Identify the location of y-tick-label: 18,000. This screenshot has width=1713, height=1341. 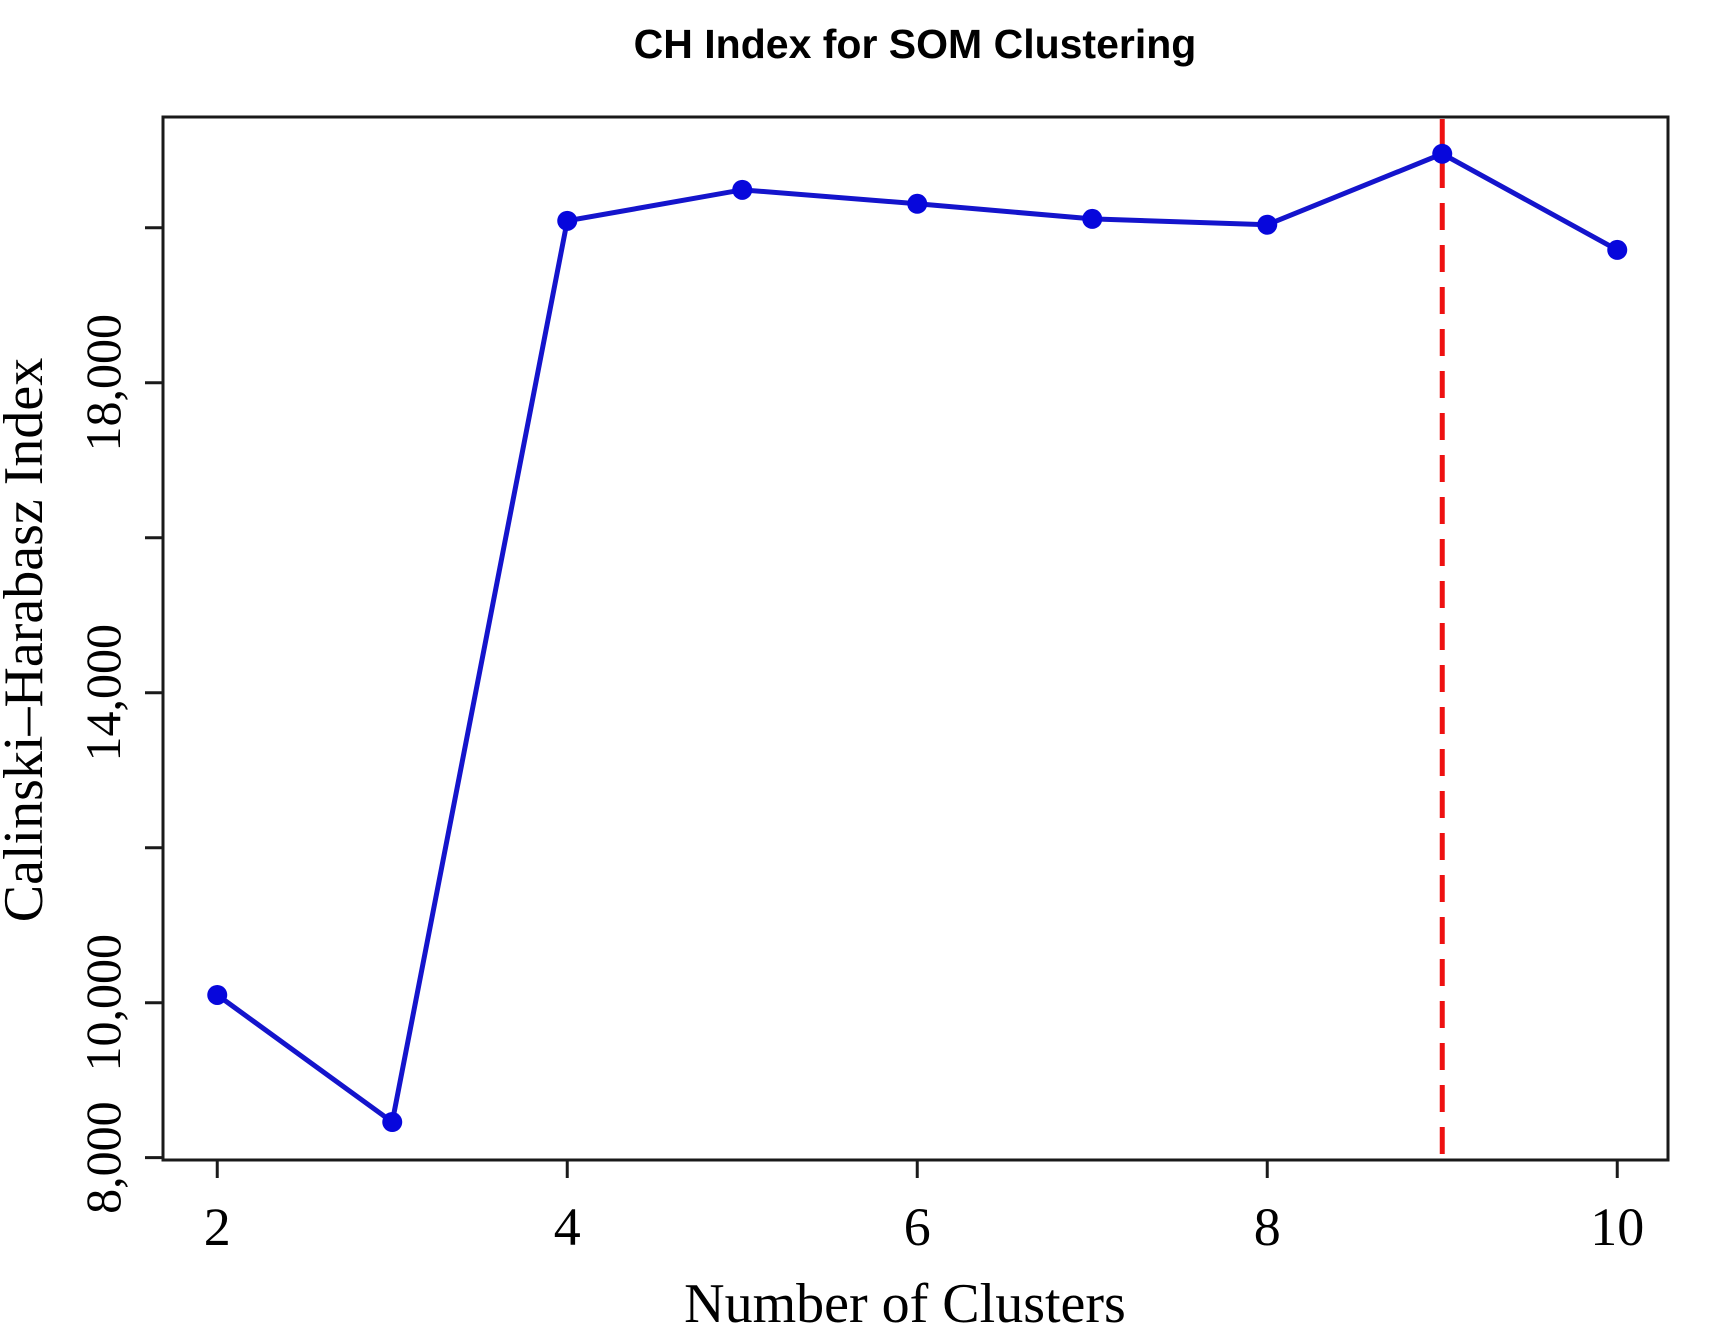
(103, 383).